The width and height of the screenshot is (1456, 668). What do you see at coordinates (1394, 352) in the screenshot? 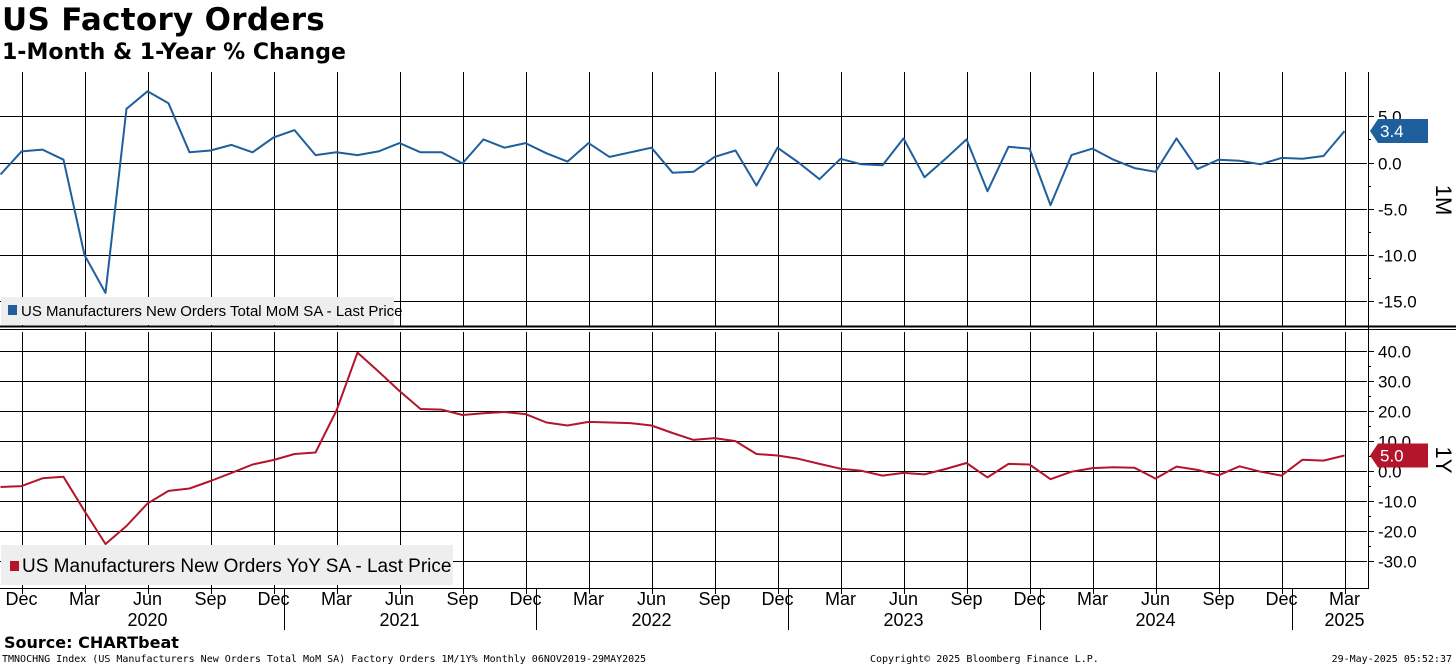
I see `y-tick-label: 40.0` at bounding box center [1394, 352].